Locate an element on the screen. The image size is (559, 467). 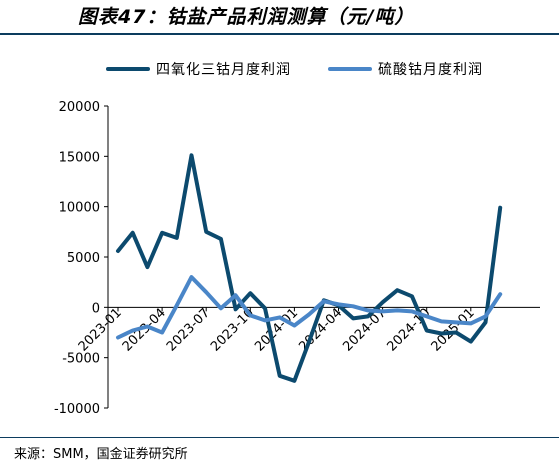
source-note: 来源：SMM，国金证券研究所 is located at coordinates (101, 454).